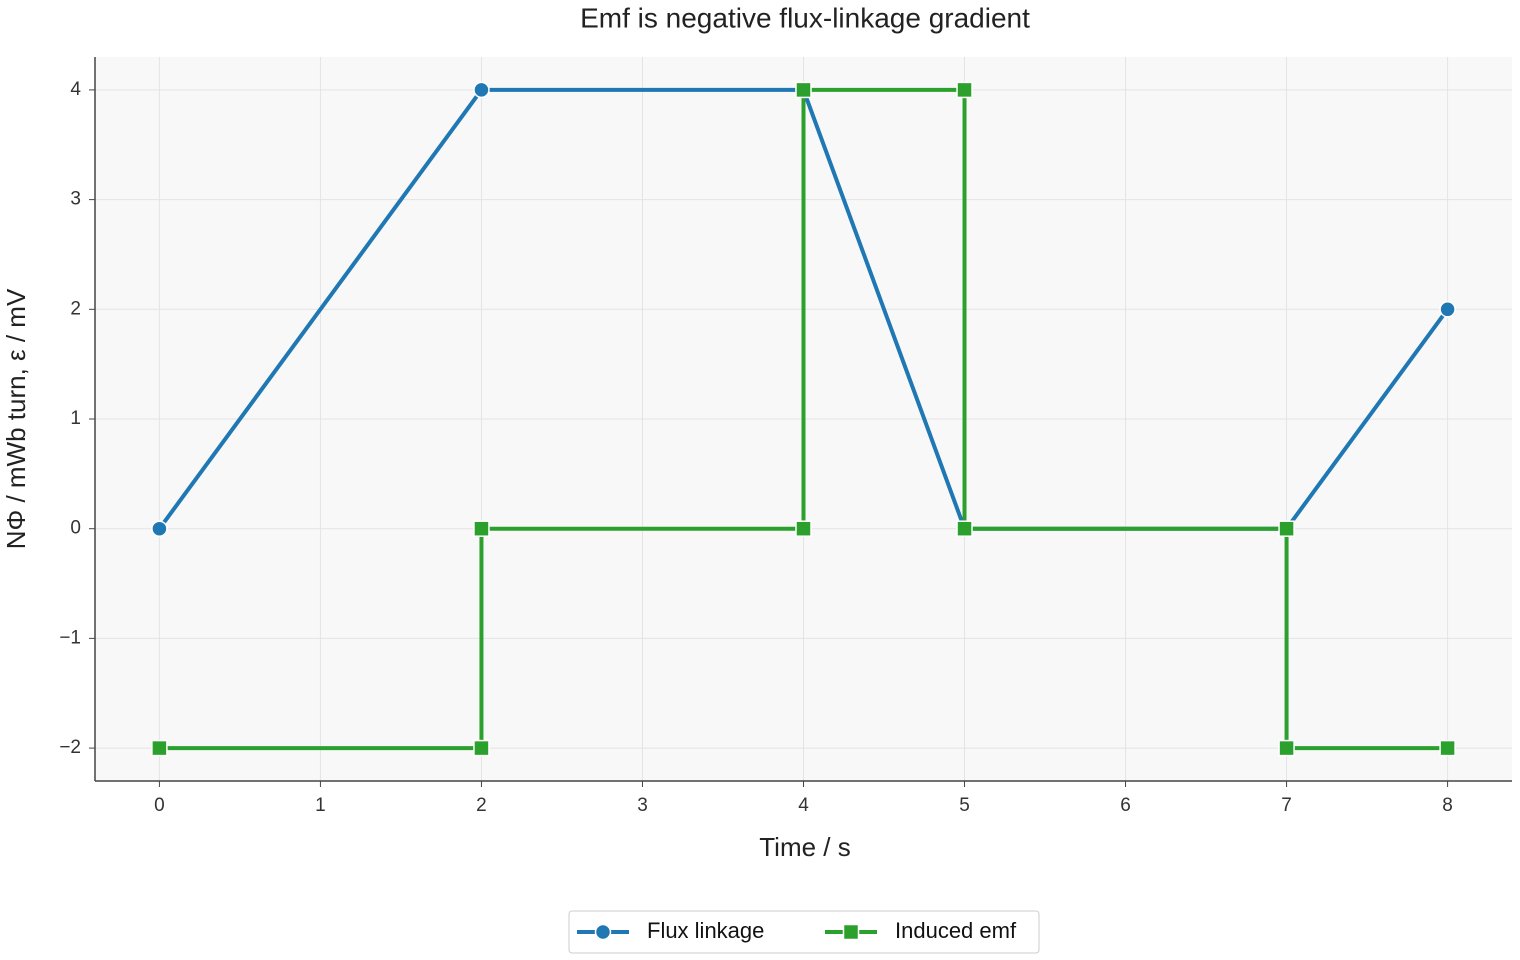 This screenshot has height=960, width=1520. Describe the element at coordinates (75, 308) in the screenshot. I see `y-tick-label: 2` at that location.